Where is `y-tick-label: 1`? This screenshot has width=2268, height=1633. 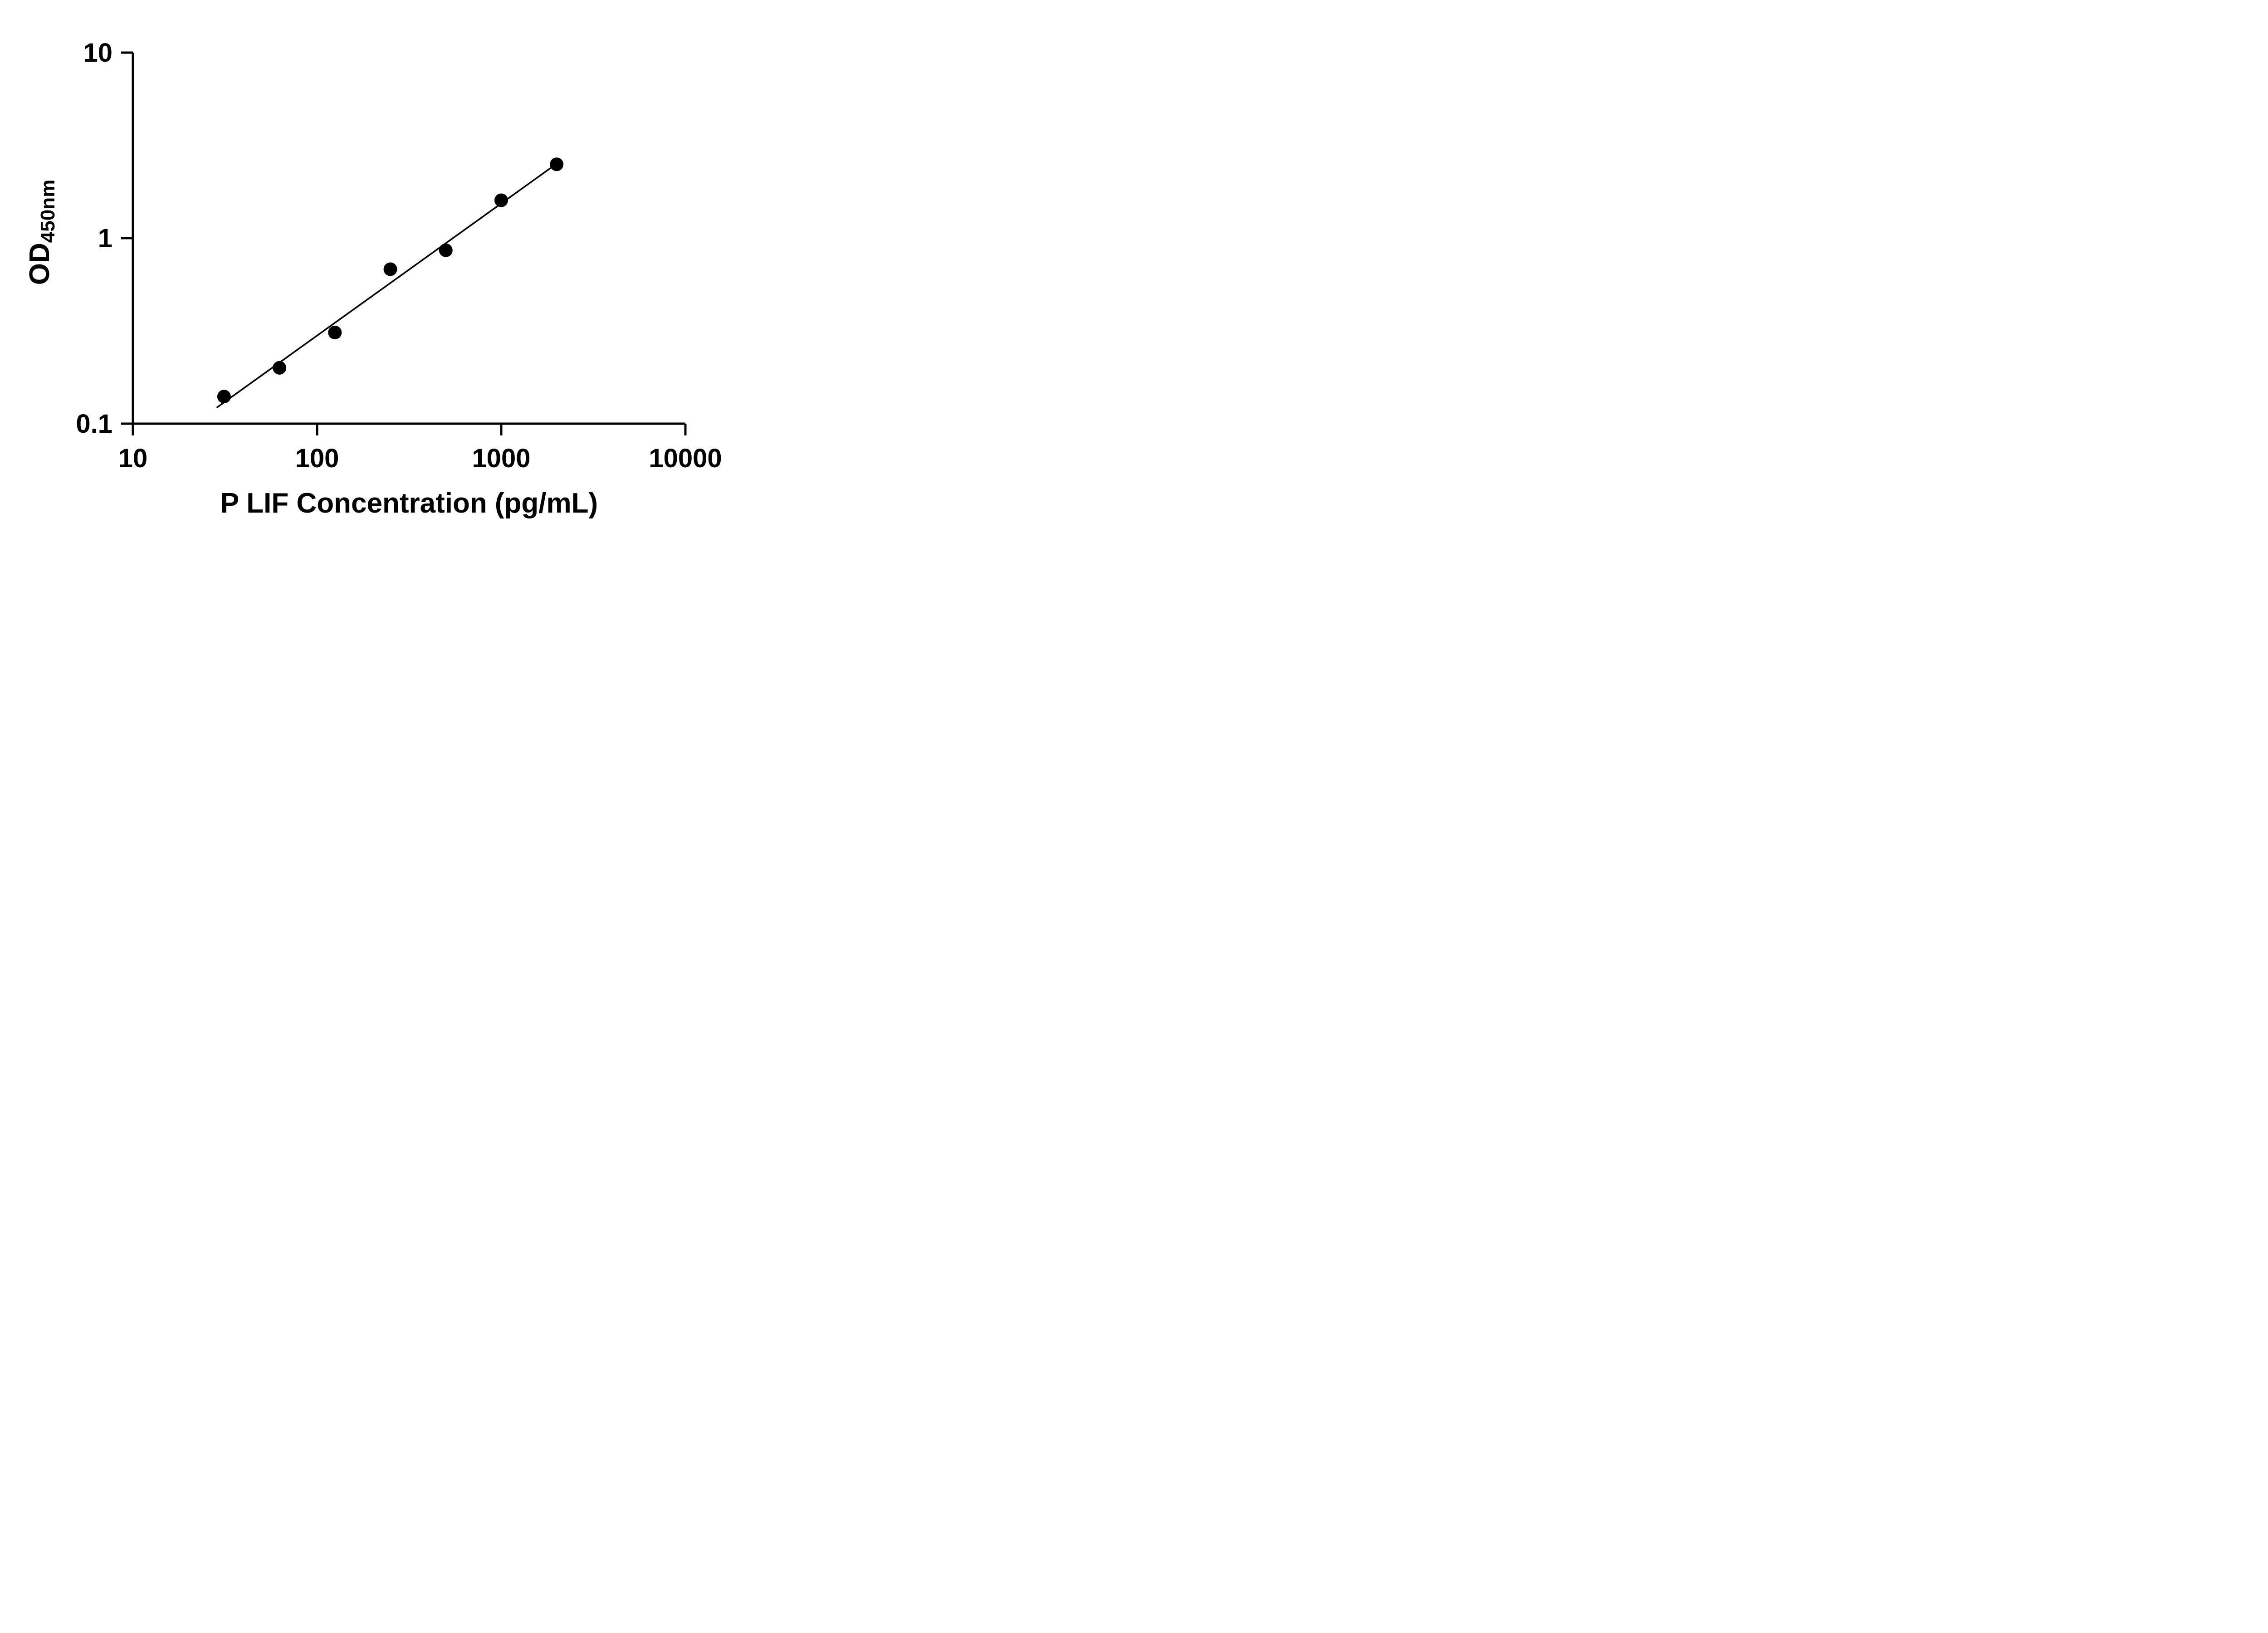
y-tick-label: 1 is located at coordinates (105, 239).